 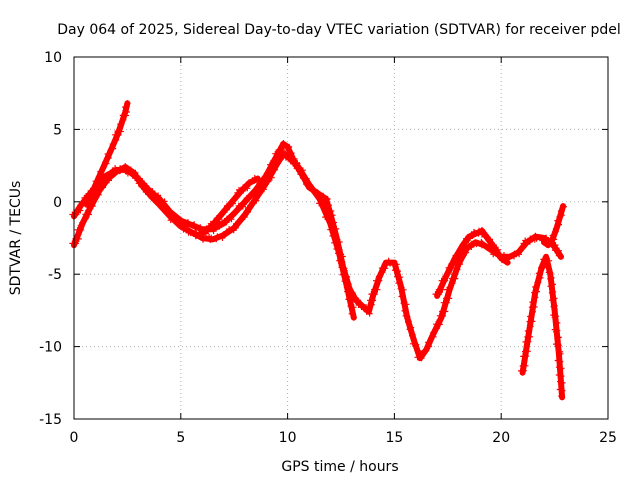 What do you see at coordinates (542, 327) in the screenshot?
I see `series-late-v-shaped-arm` at bounding box center [542, 327].